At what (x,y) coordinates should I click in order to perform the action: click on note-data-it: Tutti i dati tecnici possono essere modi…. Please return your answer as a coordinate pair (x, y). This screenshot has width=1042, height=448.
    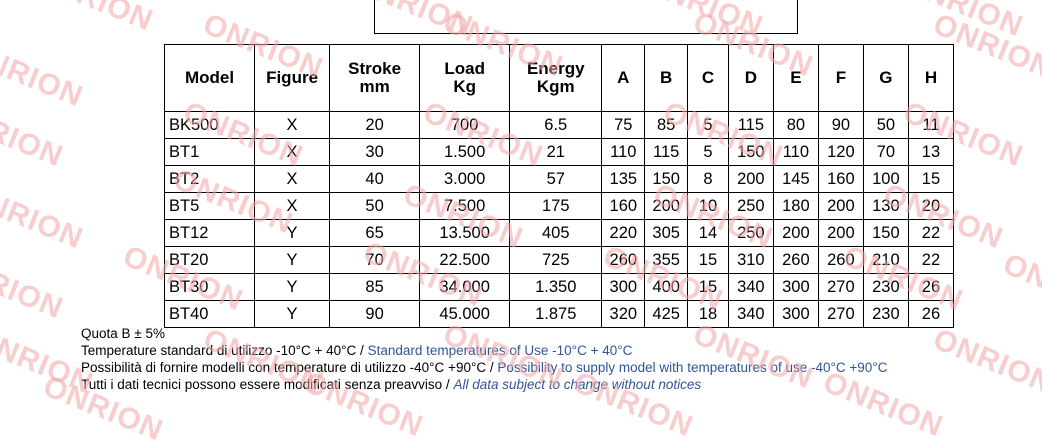
    Looking at the image, I should click on (267, 384).